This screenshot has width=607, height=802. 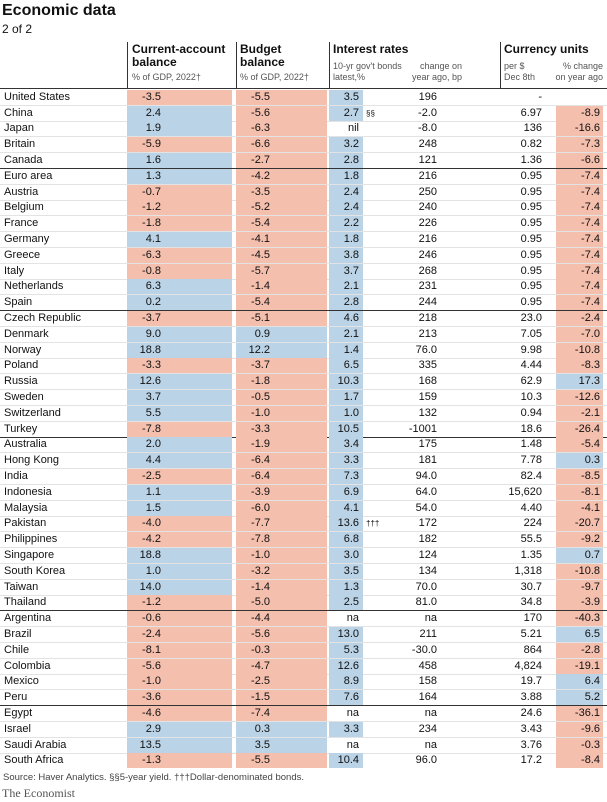 I want to click on budget-balance: -5.0, so click(x=281, y=603).